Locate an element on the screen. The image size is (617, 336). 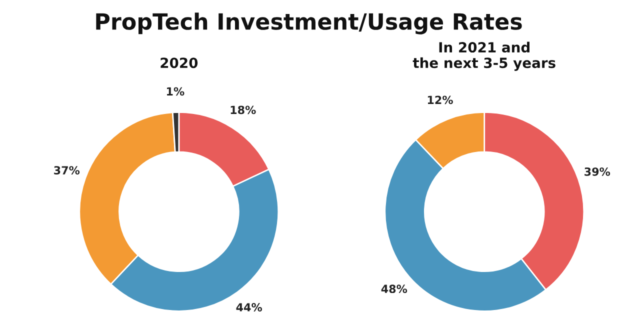
data-label: 18% is located at coordinates (243, 110).